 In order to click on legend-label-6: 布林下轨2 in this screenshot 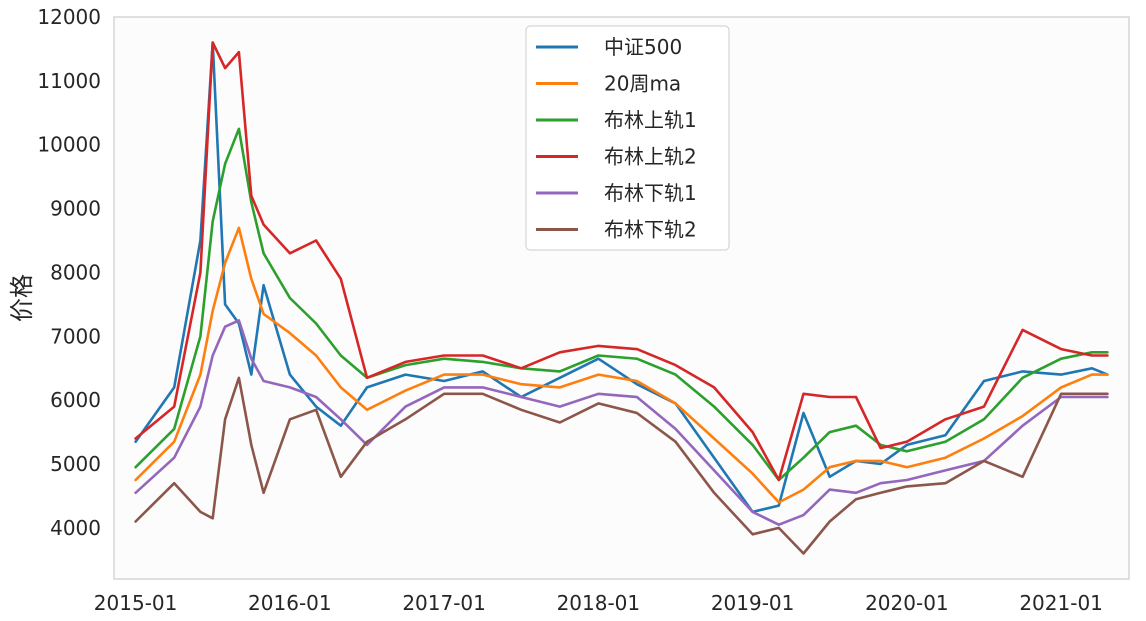, I will do `click(650, 230)`.